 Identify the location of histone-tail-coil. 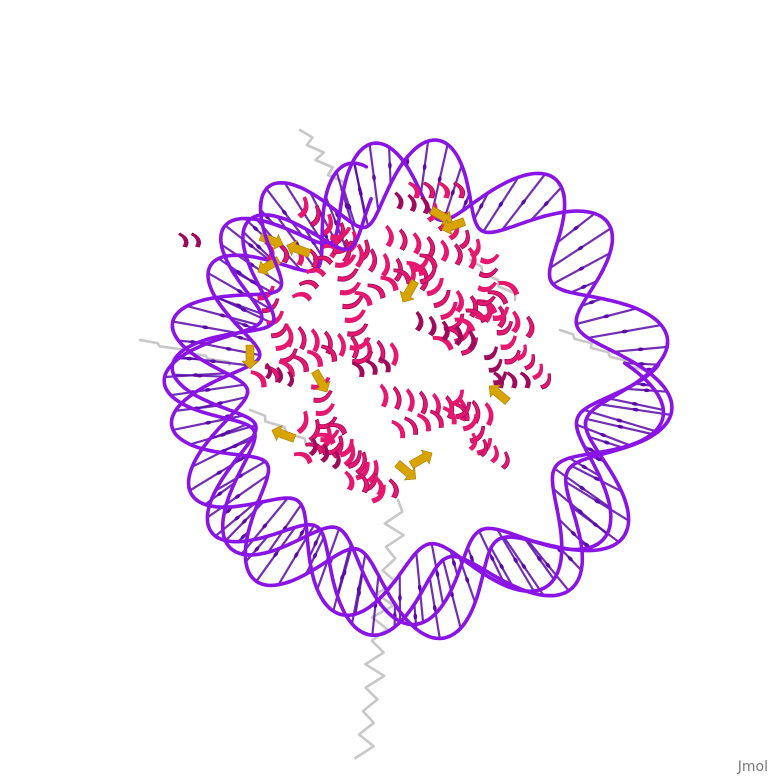
(322, 160).